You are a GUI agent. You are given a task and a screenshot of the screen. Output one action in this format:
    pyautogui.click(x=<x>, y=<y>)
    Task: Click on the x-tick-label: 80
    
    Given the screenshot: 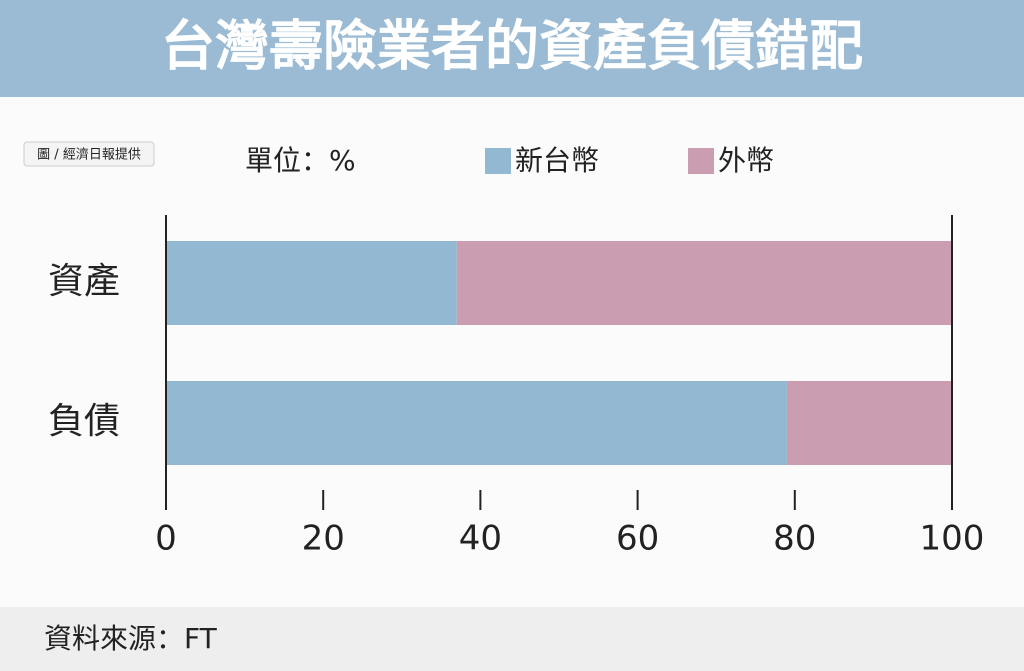 What is the action you would take?
    pyautogui.click(x=794, y=539)
    